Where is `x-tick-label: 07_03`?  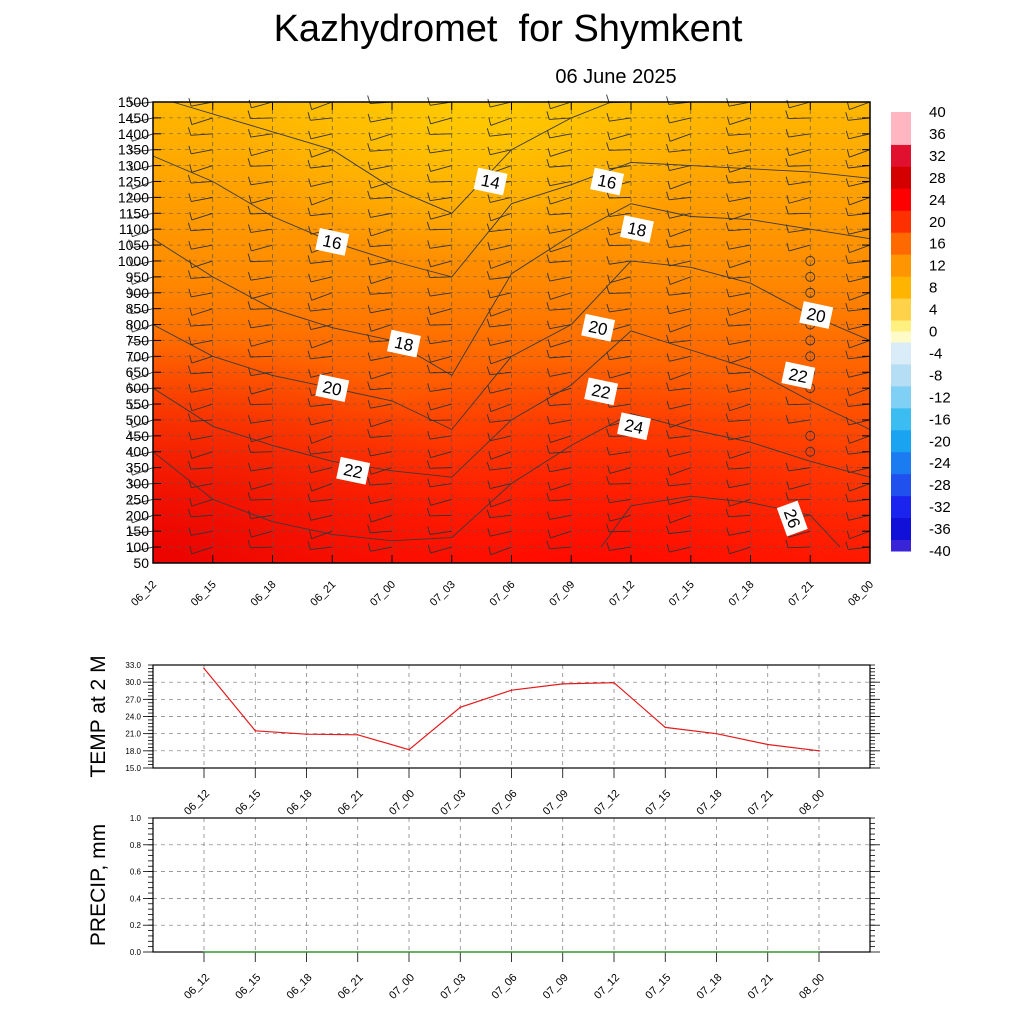
x-tick-label: 07_03 is located at coordinates (453, 987).